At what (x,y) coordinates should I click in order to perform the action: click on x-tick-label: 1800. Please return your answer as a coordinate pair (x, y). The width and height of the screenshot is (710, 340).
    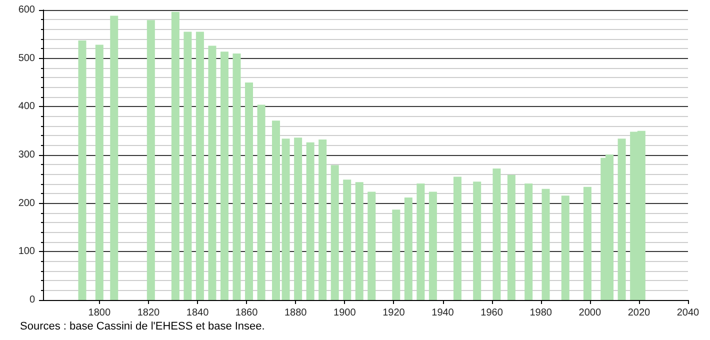
    Looking at the image, I should click on (99, 313).